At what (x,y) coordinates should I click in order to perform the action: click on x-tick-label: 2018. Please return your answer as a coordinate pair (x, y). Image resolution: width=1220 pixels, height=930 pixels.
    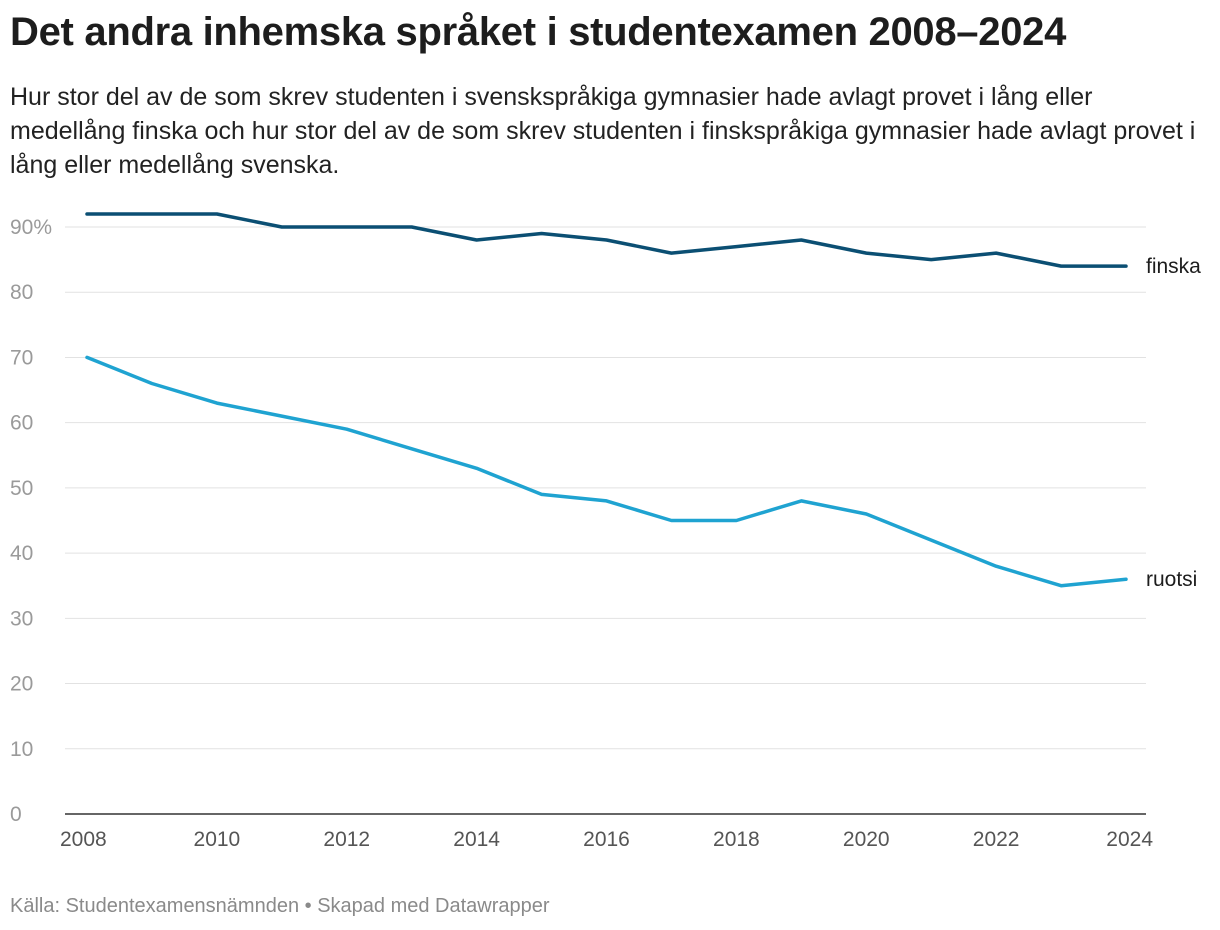
    Looking at the image, I should click on (736, 839).